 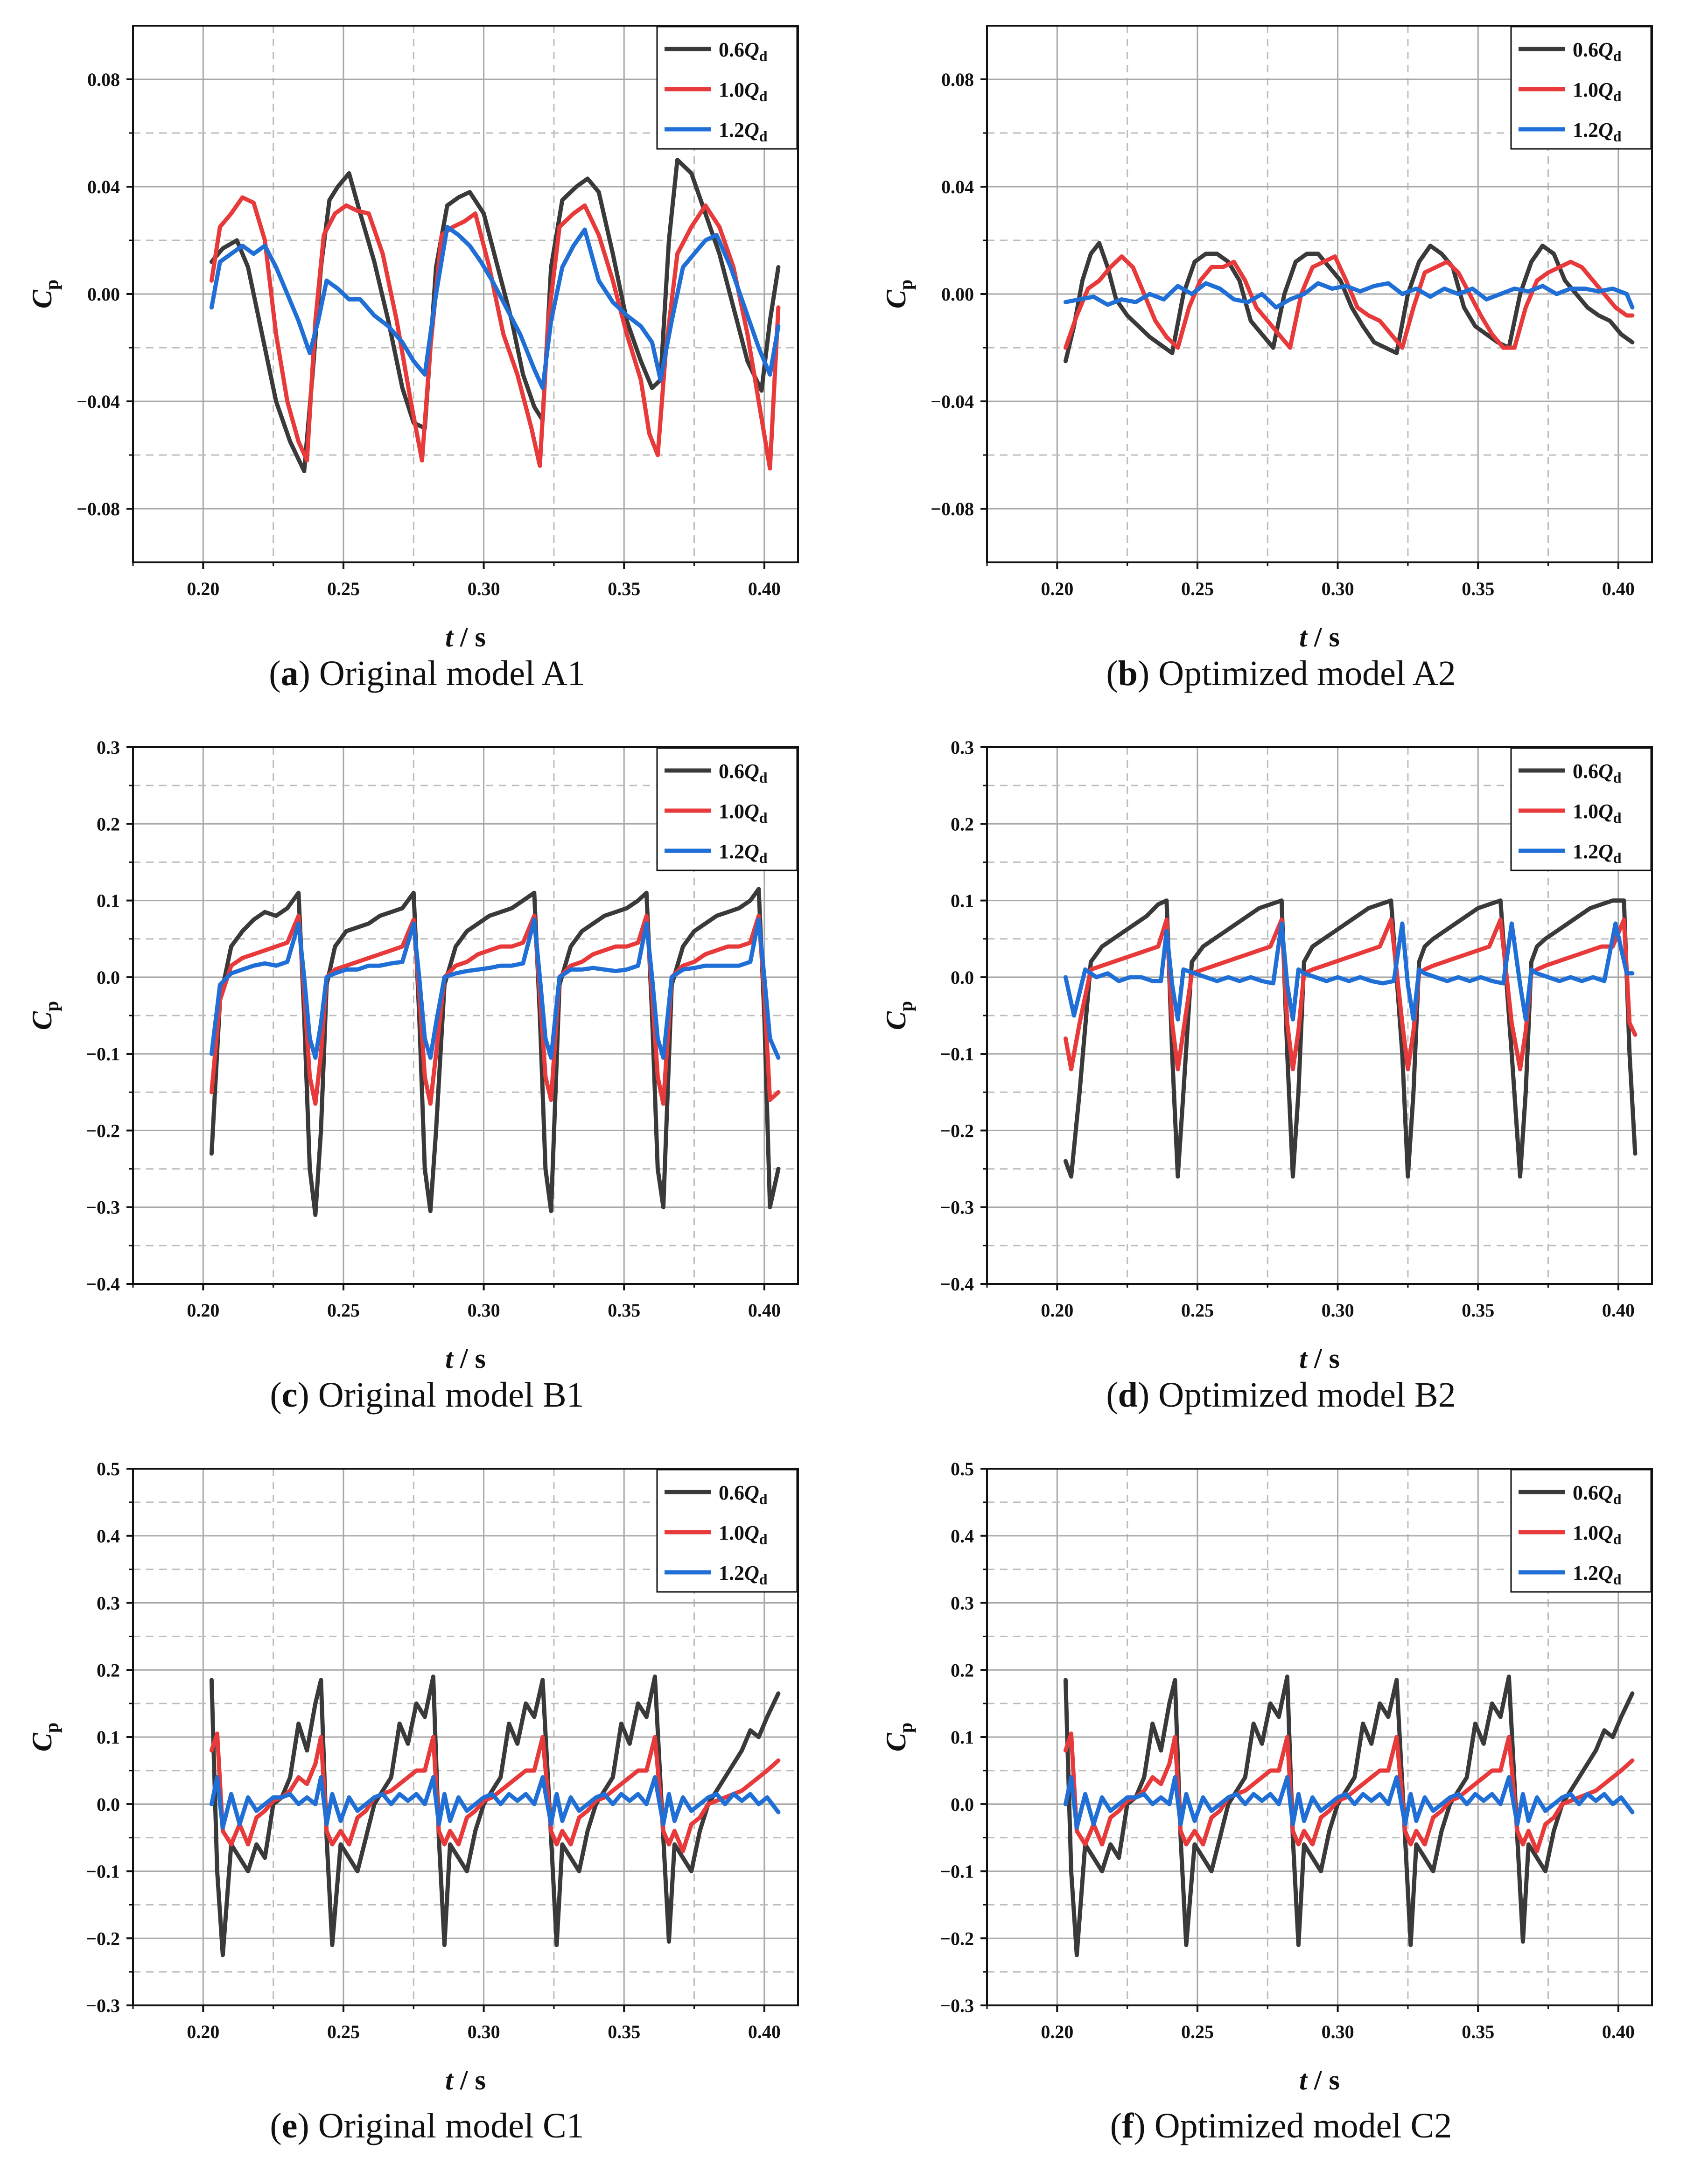 I want to click on y-tick-label: 0.2, so click(x=962, y=1670).